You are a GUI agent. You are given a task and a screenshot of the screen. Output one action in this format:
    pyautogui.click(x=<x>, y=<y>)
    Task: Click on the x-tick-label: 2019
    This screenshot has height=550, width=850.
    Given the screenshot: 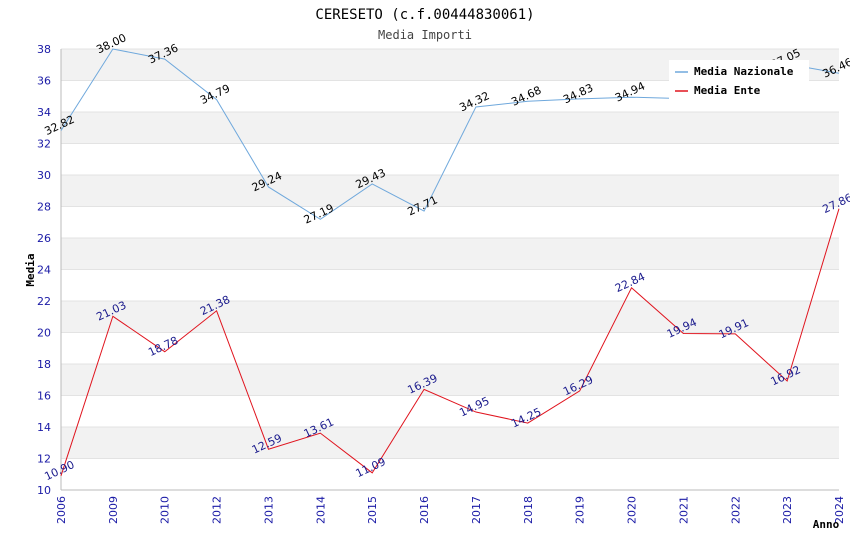 What is the action you would take?
    pyautogui.click(x=580, y=510)
    